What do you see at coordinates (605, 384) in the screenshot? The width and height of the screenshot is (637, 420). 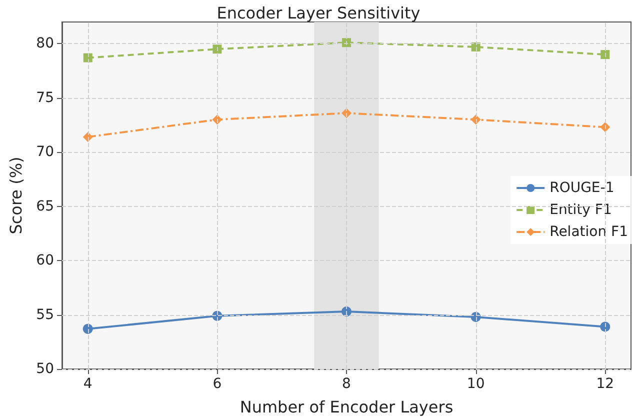 I see `x-tick-label: 12` at bounding box center [605, 384].